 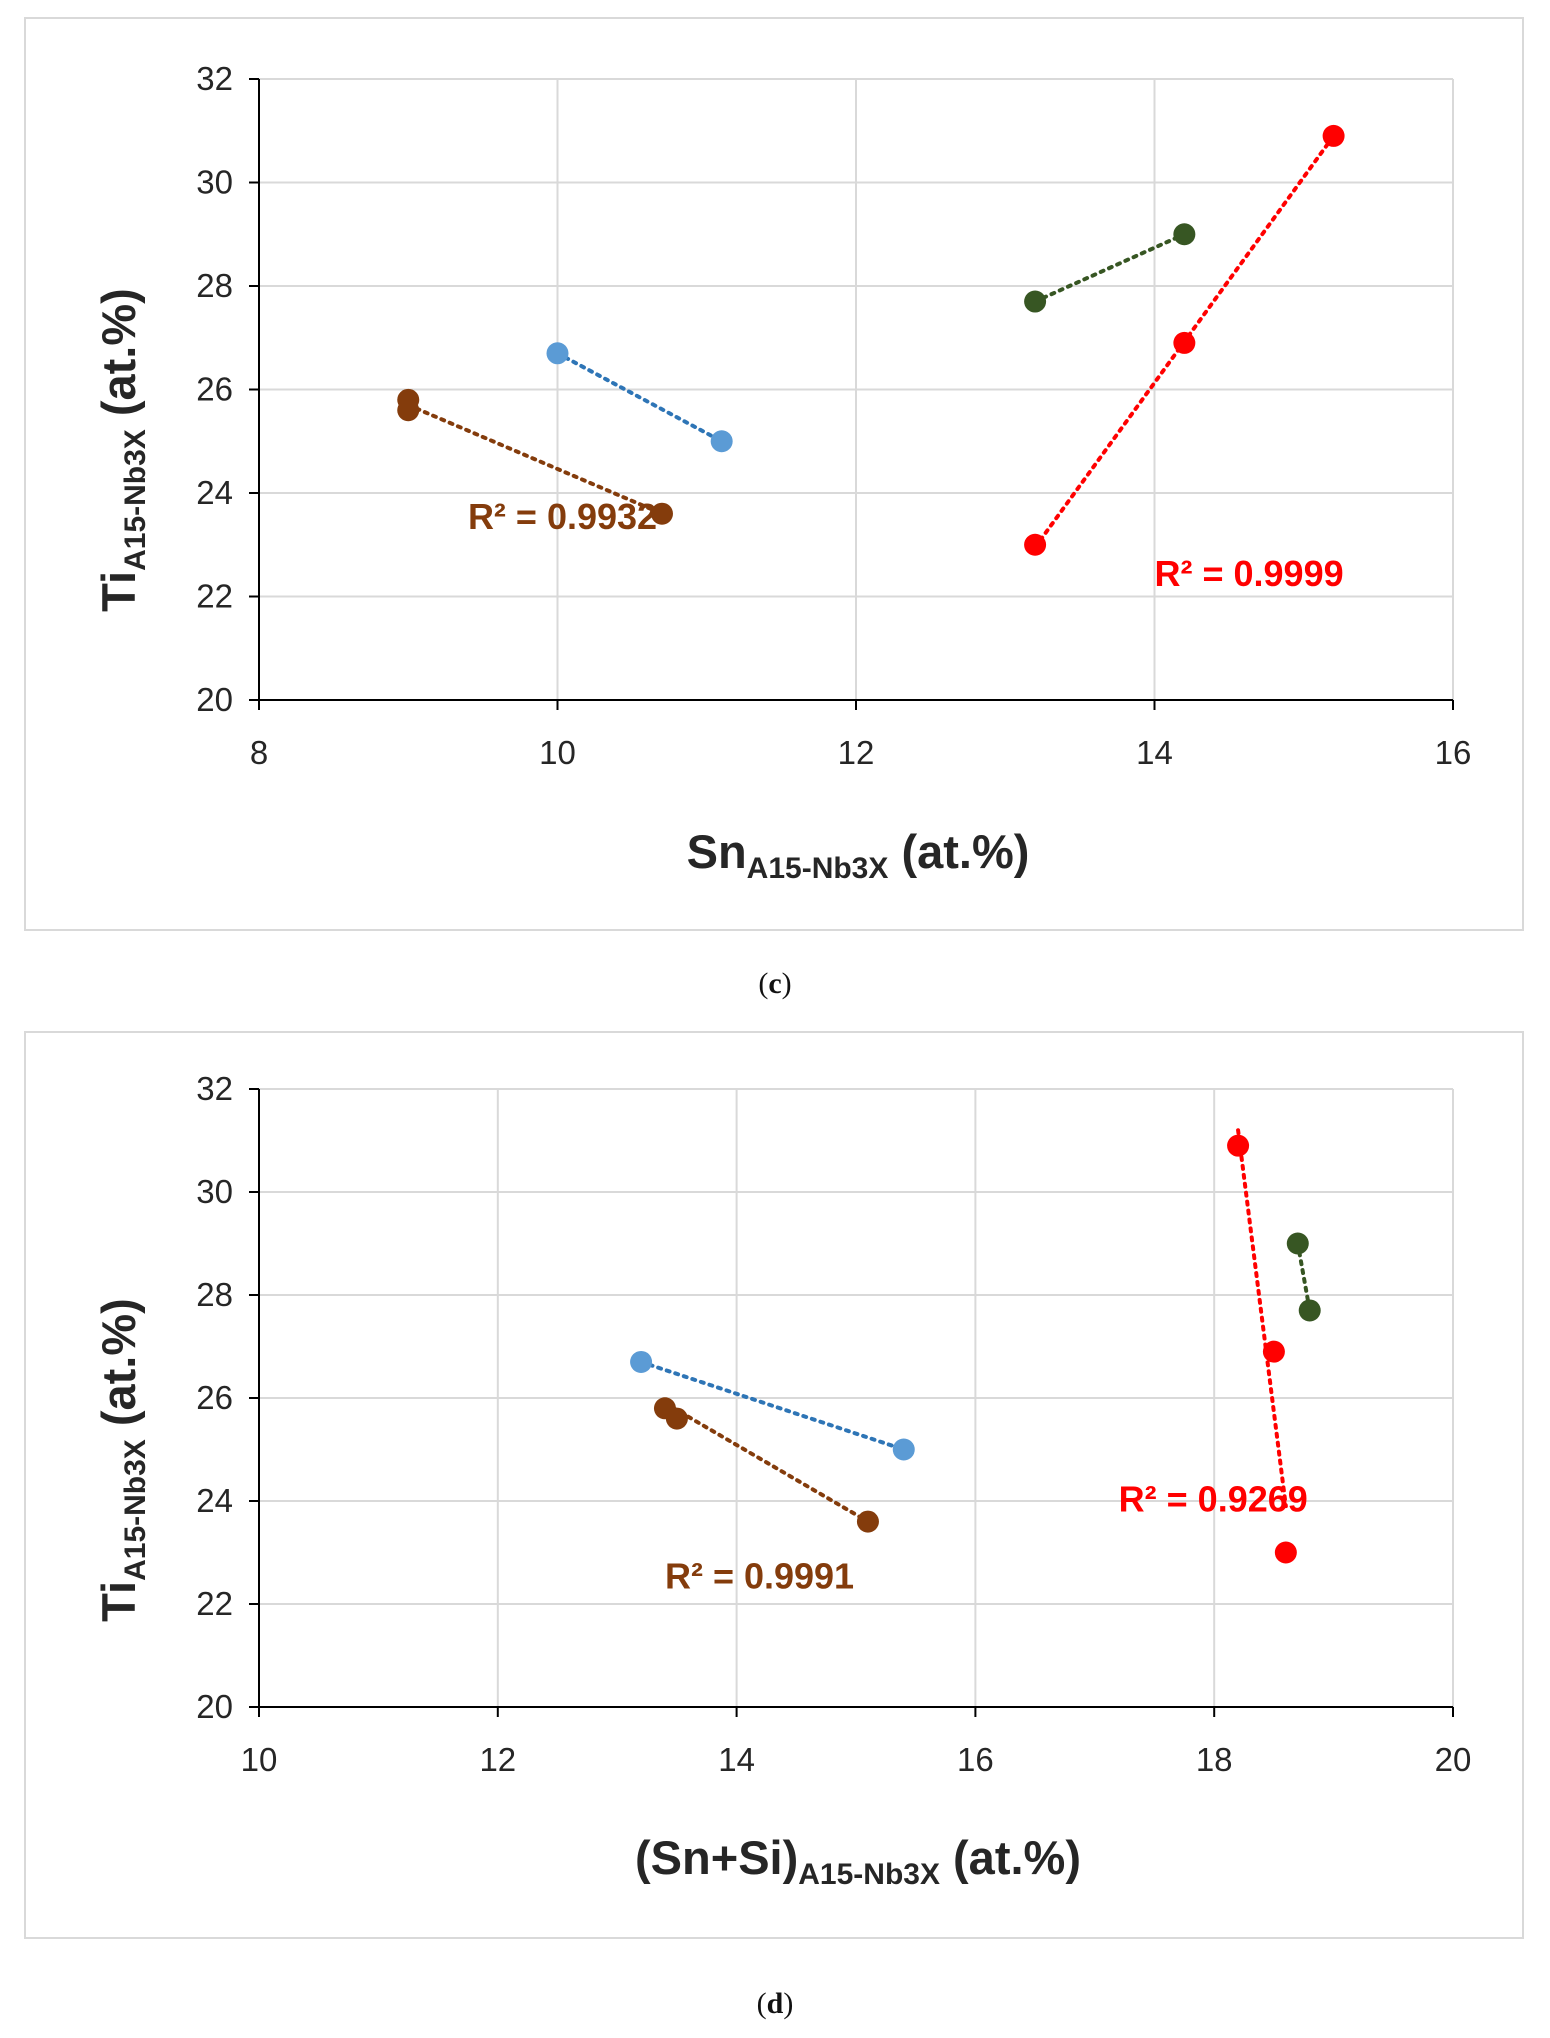 I want to click on y-tick-labels-d: 20 22 24 26 28 30 32, so click(x=214, y=1397).